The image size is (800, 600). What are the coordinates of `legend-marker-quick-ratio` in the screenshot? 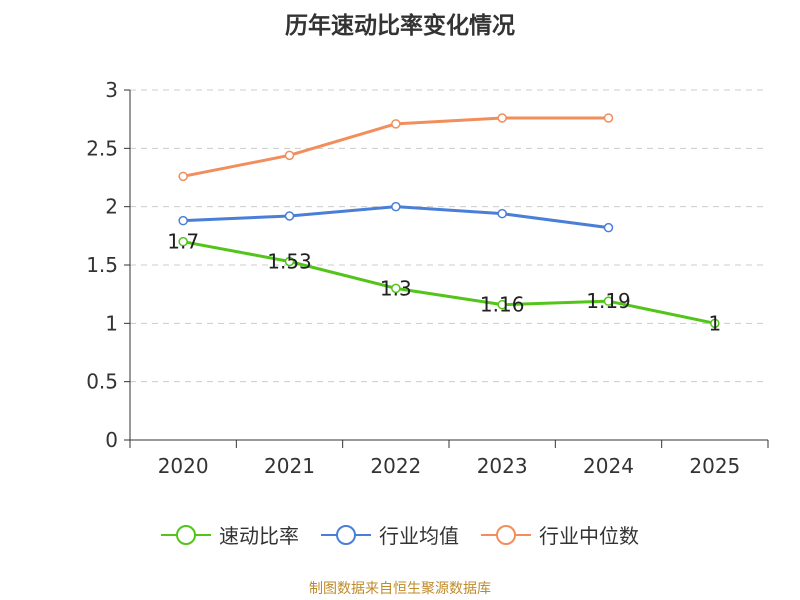 It's located at (186, 534).